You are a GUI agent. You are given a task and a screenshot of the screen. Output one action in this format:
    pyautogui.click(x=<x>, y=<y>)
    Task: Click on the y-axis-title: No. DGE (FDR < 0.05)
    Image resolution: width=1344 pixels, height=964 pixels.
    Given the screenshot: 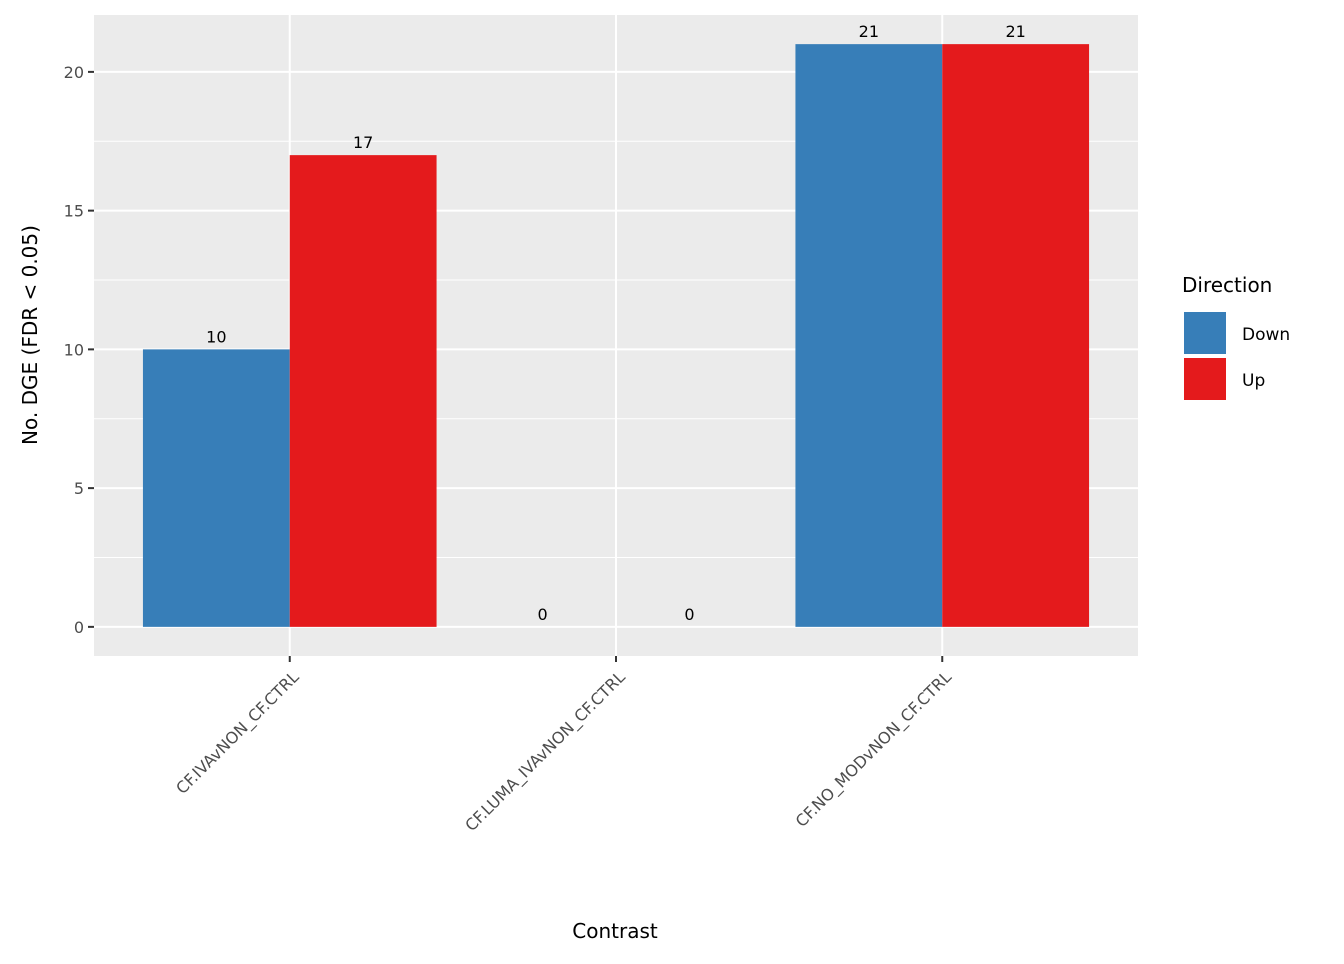 What is the action you would take?
    pyautogui.click(x=30, y=335)
    